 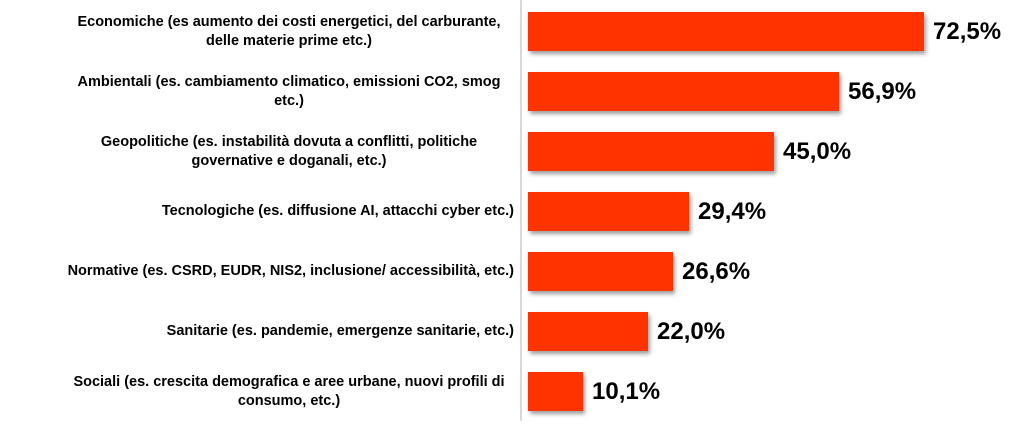 What do you see at coordinates (691, 331) in the screenshot?
I see `value-label: 22,0%` at bounding box center [691, 331].